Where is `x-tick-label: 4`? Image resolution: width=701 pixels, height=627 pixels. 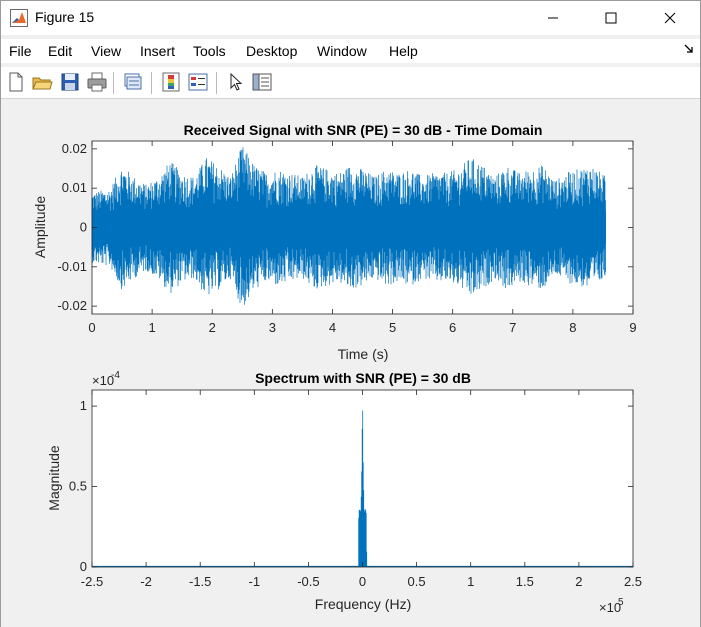 x-tick-label: 4 is located at coordinates (332, 327).